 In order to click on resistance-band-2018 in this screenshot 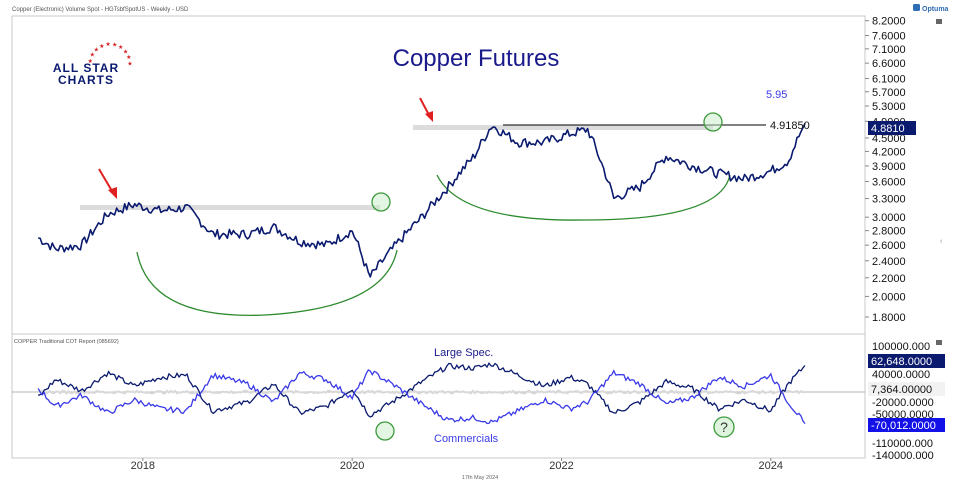, I will do `click(230, 207)`.